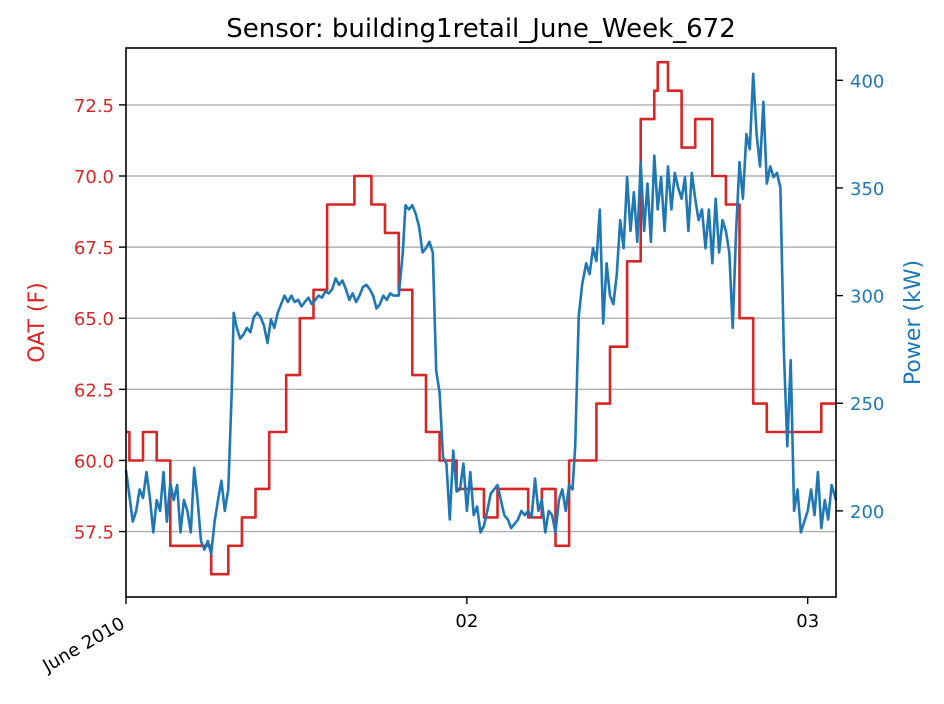 The image size is (944, 704). What do you see at coordinates (867, 297) in the screenshot?
I see `y-tick-label-right: 300` at bounding box center [867, 297].